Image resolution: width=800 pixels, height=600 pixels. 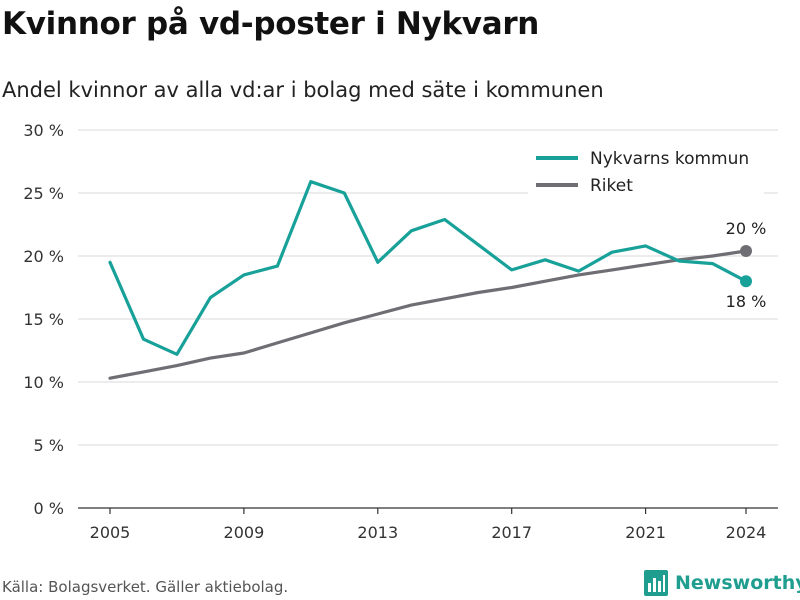 I want to click on x-tick-label: 2009, so click(x=244, y=532).